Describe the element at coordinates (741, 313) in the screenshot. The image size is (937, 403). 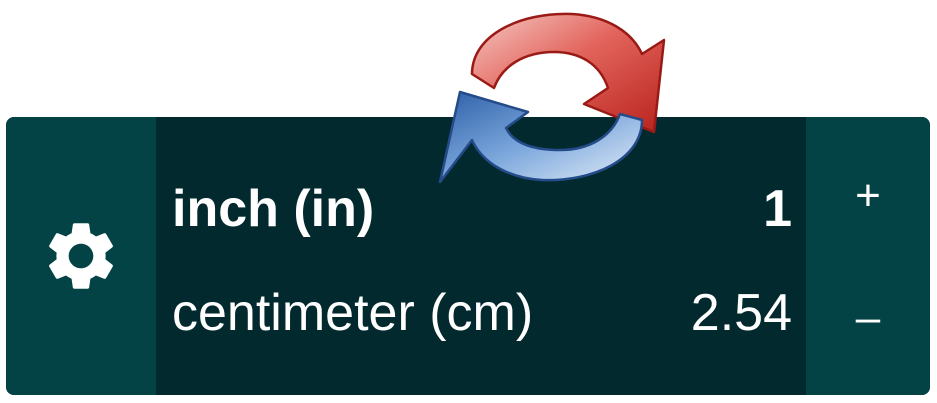
I see `to-value: 2.54` at that location.